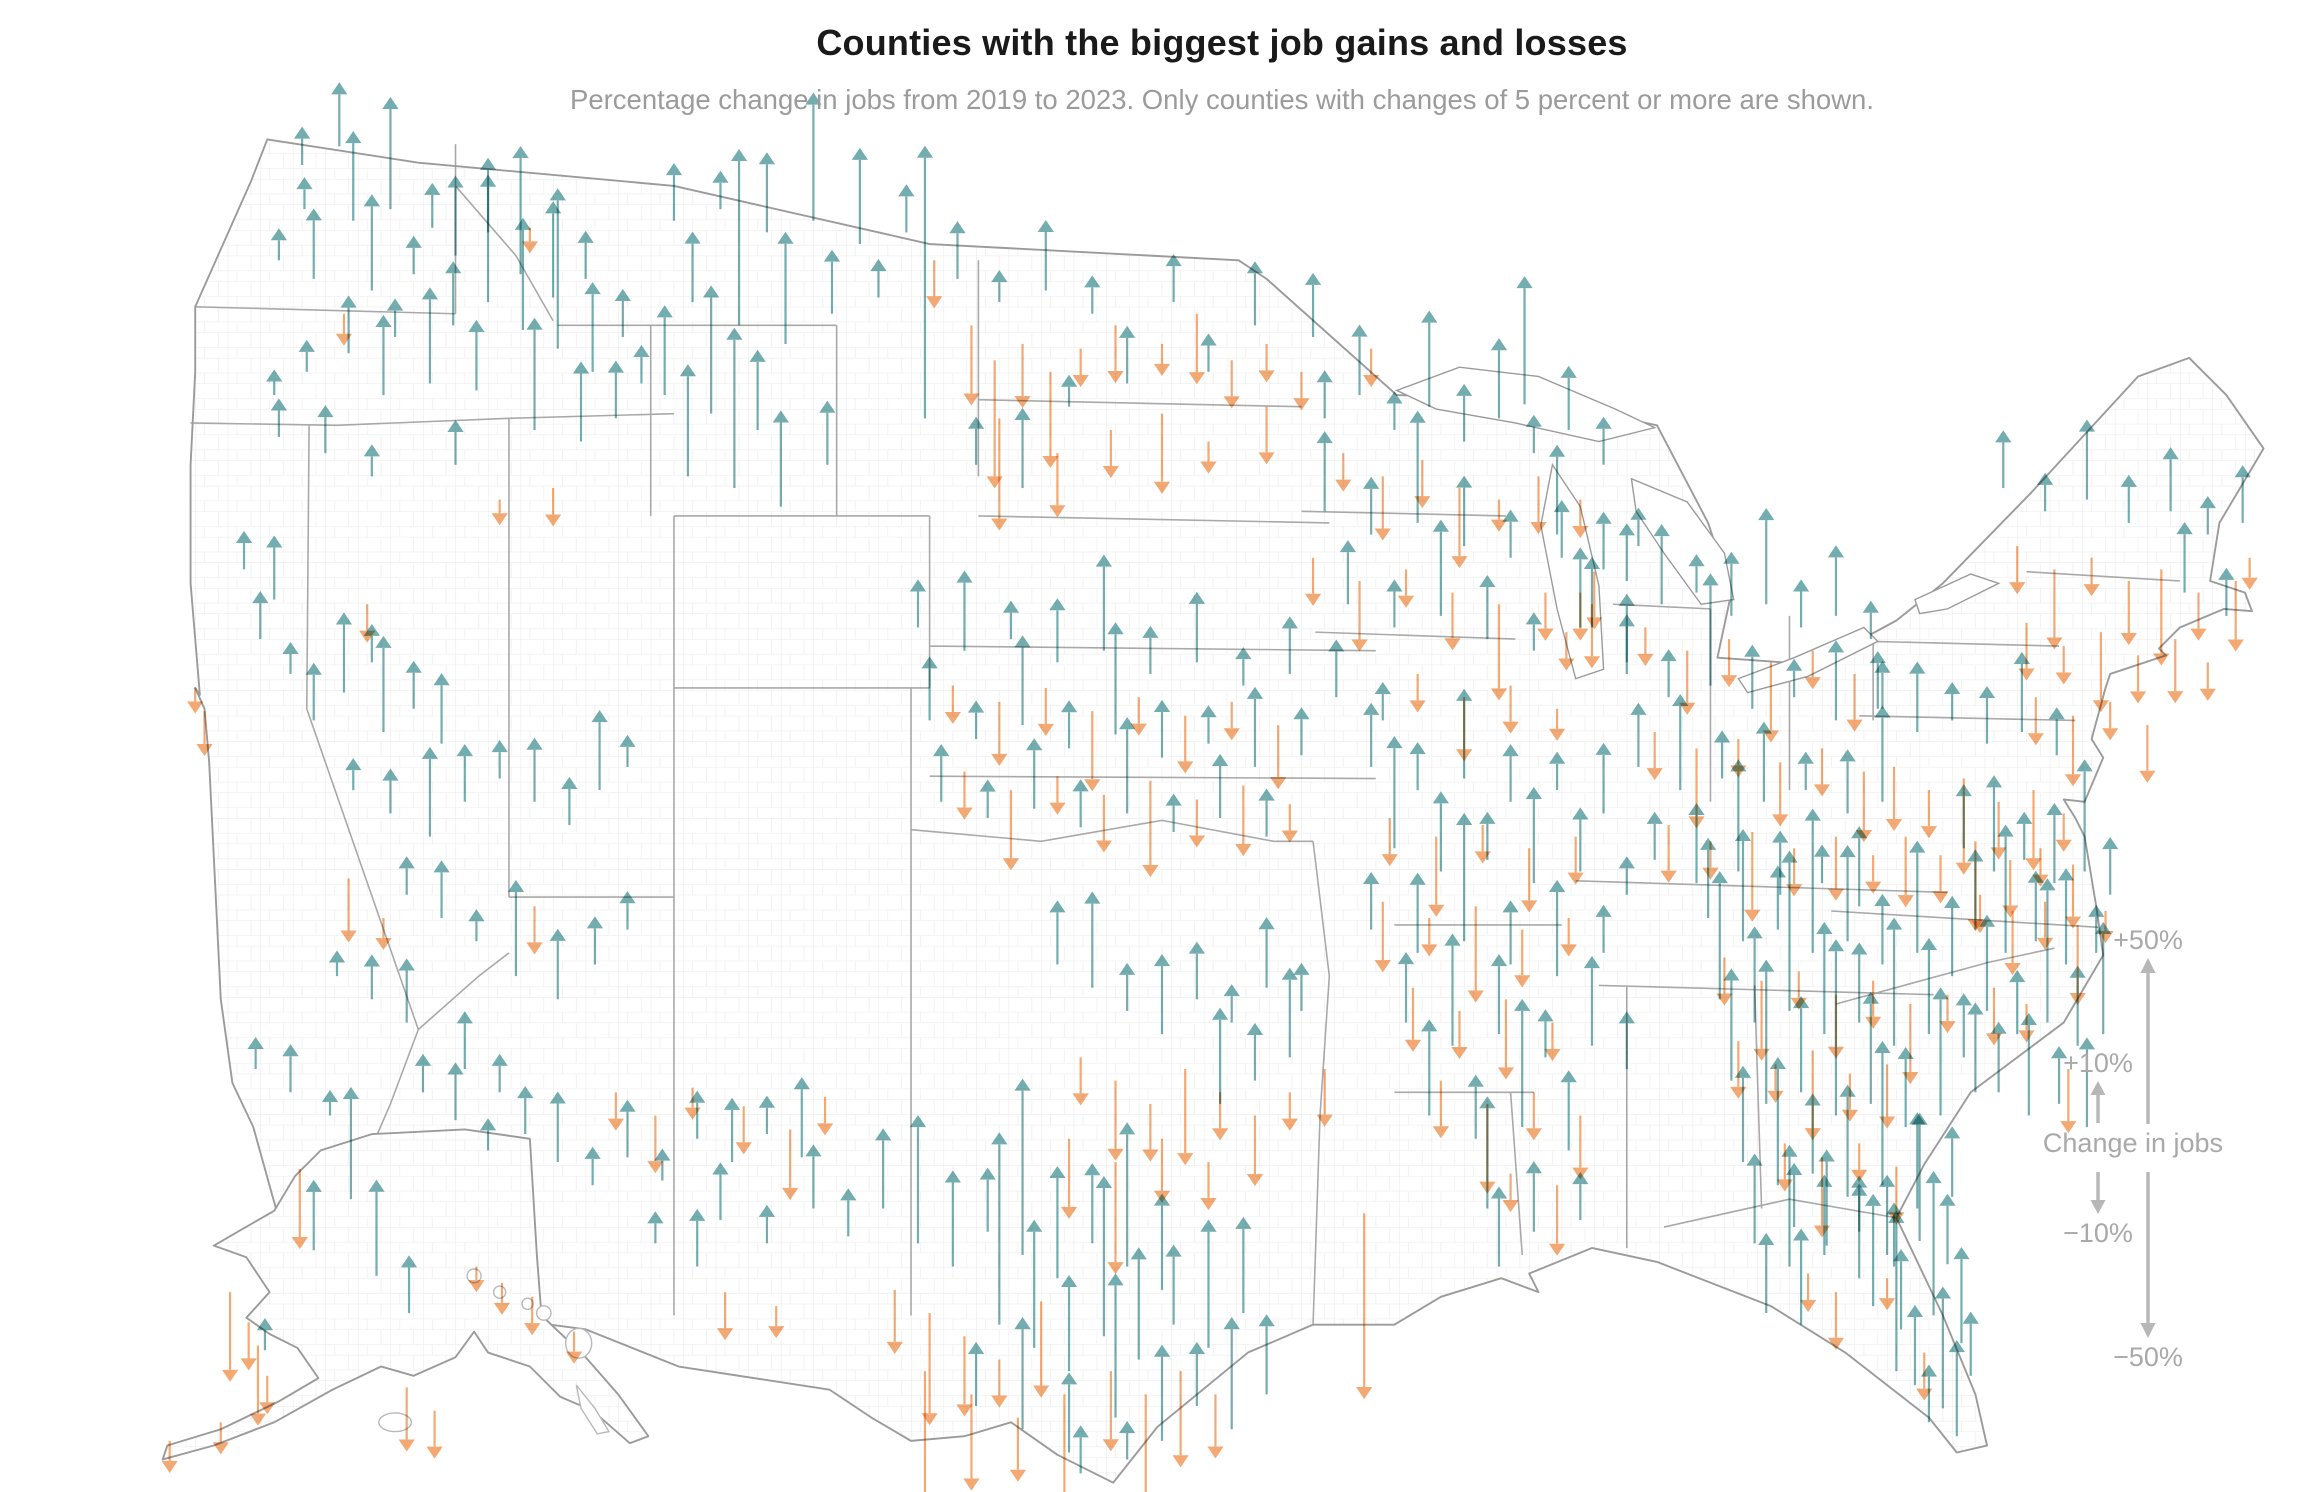  Describe the element at coordinates (2148, 1357) in the screenshot. I see `legend-minus-50-label: −50%` at that location.